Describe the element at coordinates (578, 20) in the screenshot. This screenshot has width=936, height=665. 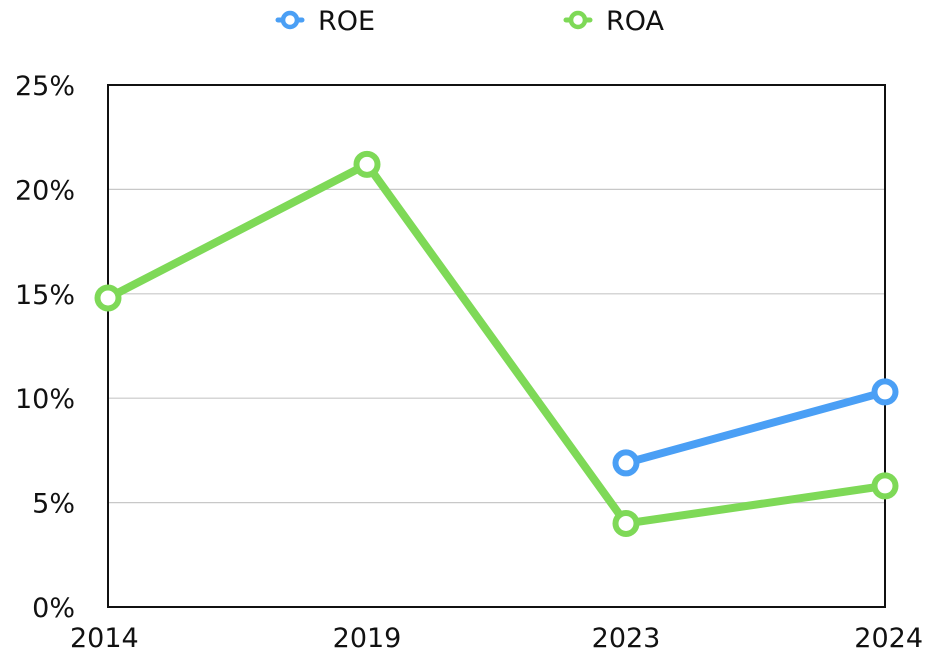
I see `legend-marker-roa` at that location.